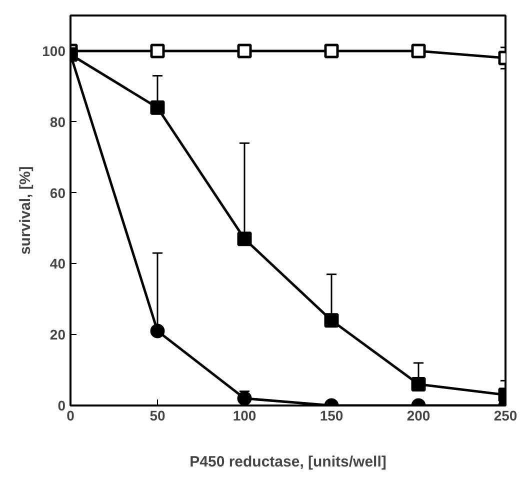 The height and width of the screenshot is (480, 532). Describe the element at coordinates (158, 416) in the screenshot. I see `x-tick-label: 50` at that location.